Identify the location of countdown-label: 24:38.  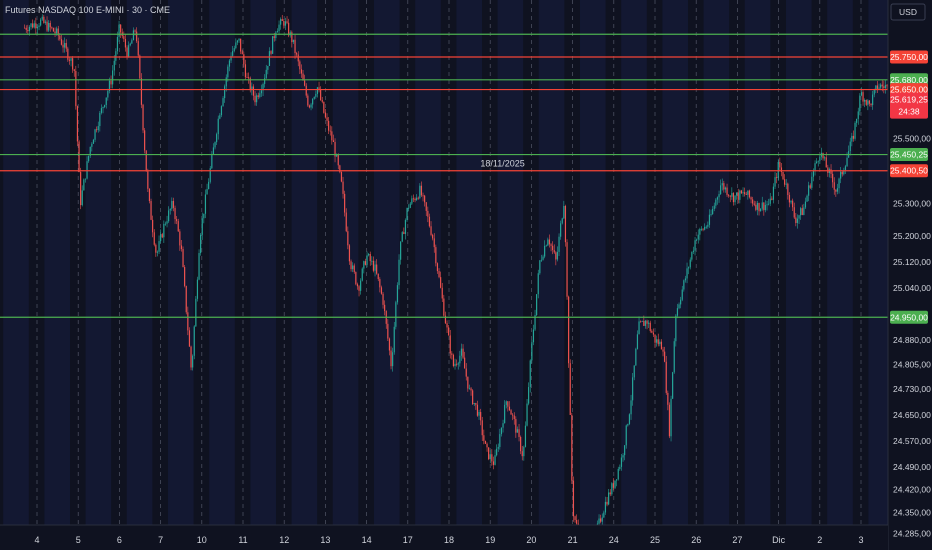
(909, 112).